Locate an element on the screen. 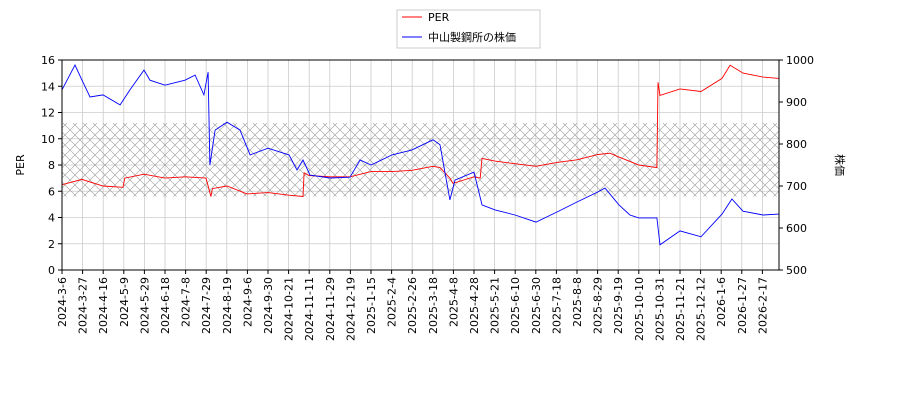 The width and height of the screenshot is (900, 404). x-tick-label: 2024-5-29 is located at coordinates (144, 305).